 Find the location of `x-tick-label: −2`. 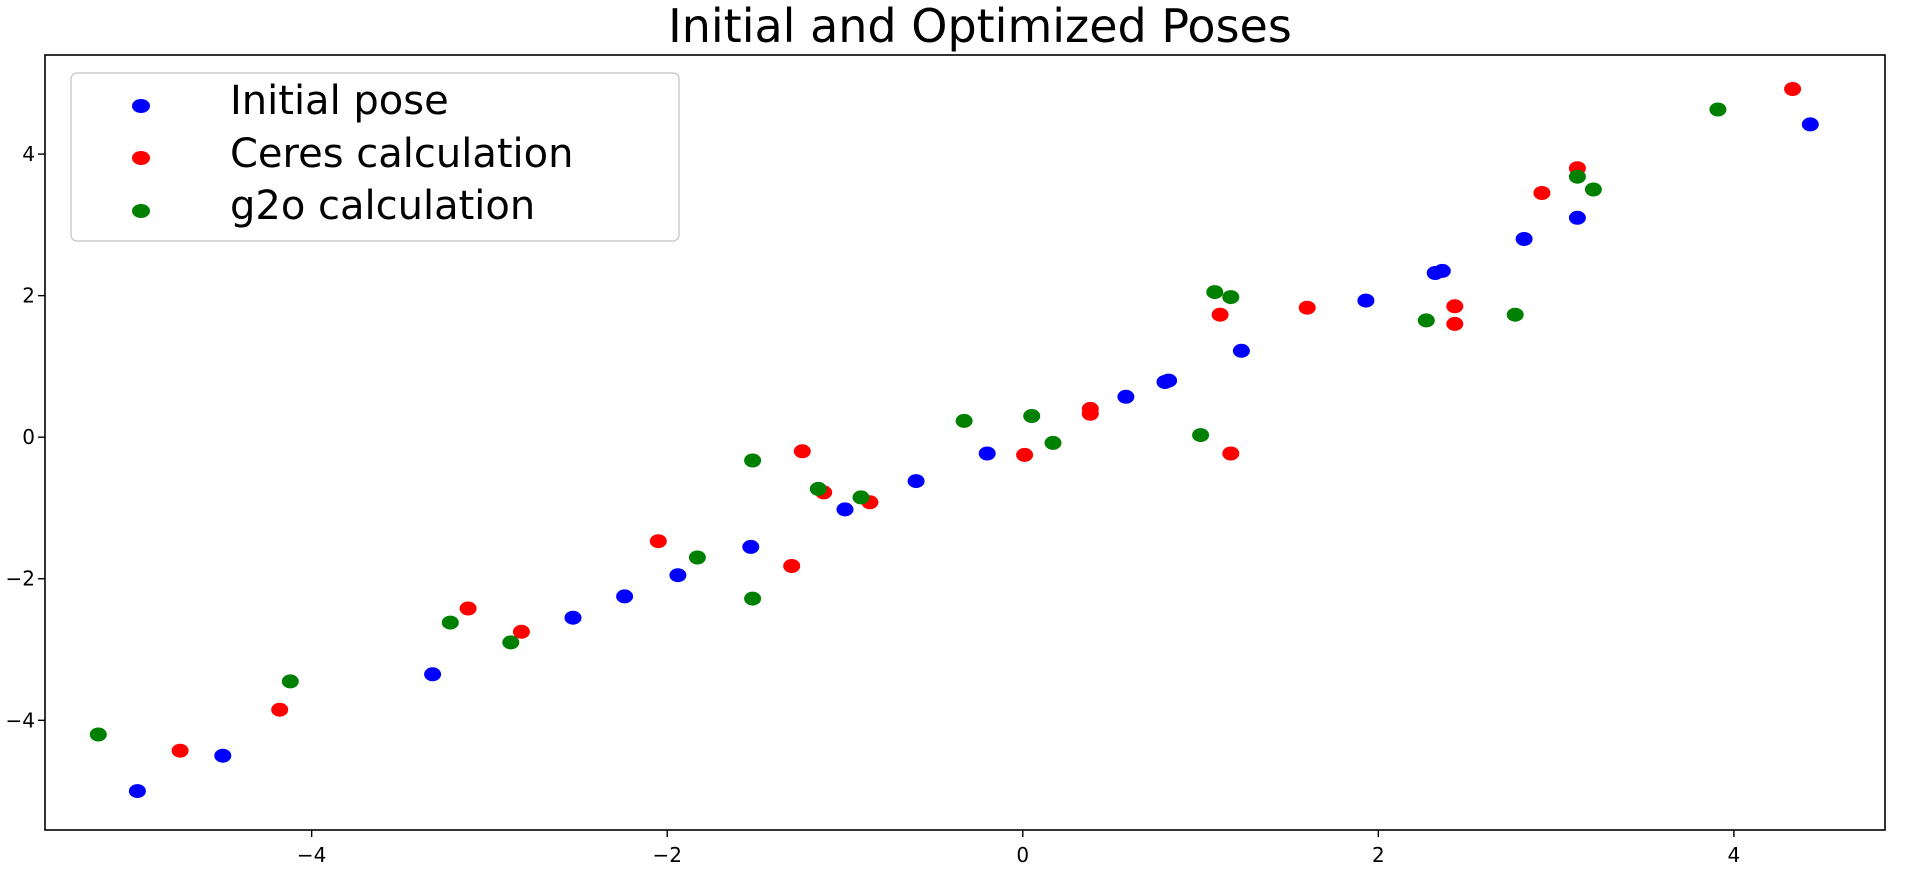

x-tick-label: −2 is located at coordinates (666, 855).